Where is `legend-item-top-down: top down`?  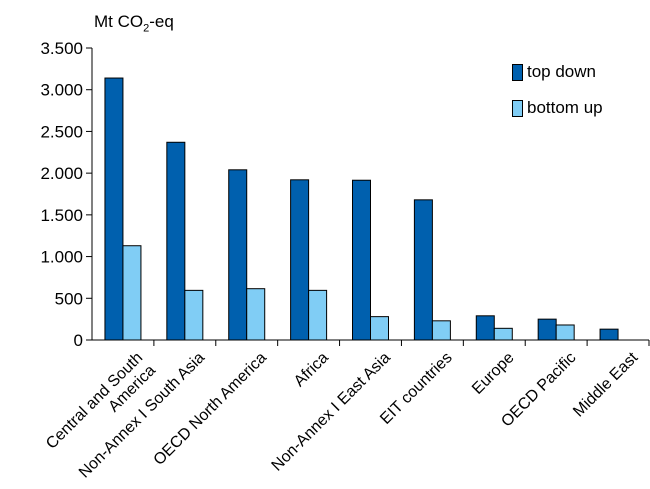
legend-item-top-down: top down is located at coordinates (557, 72).